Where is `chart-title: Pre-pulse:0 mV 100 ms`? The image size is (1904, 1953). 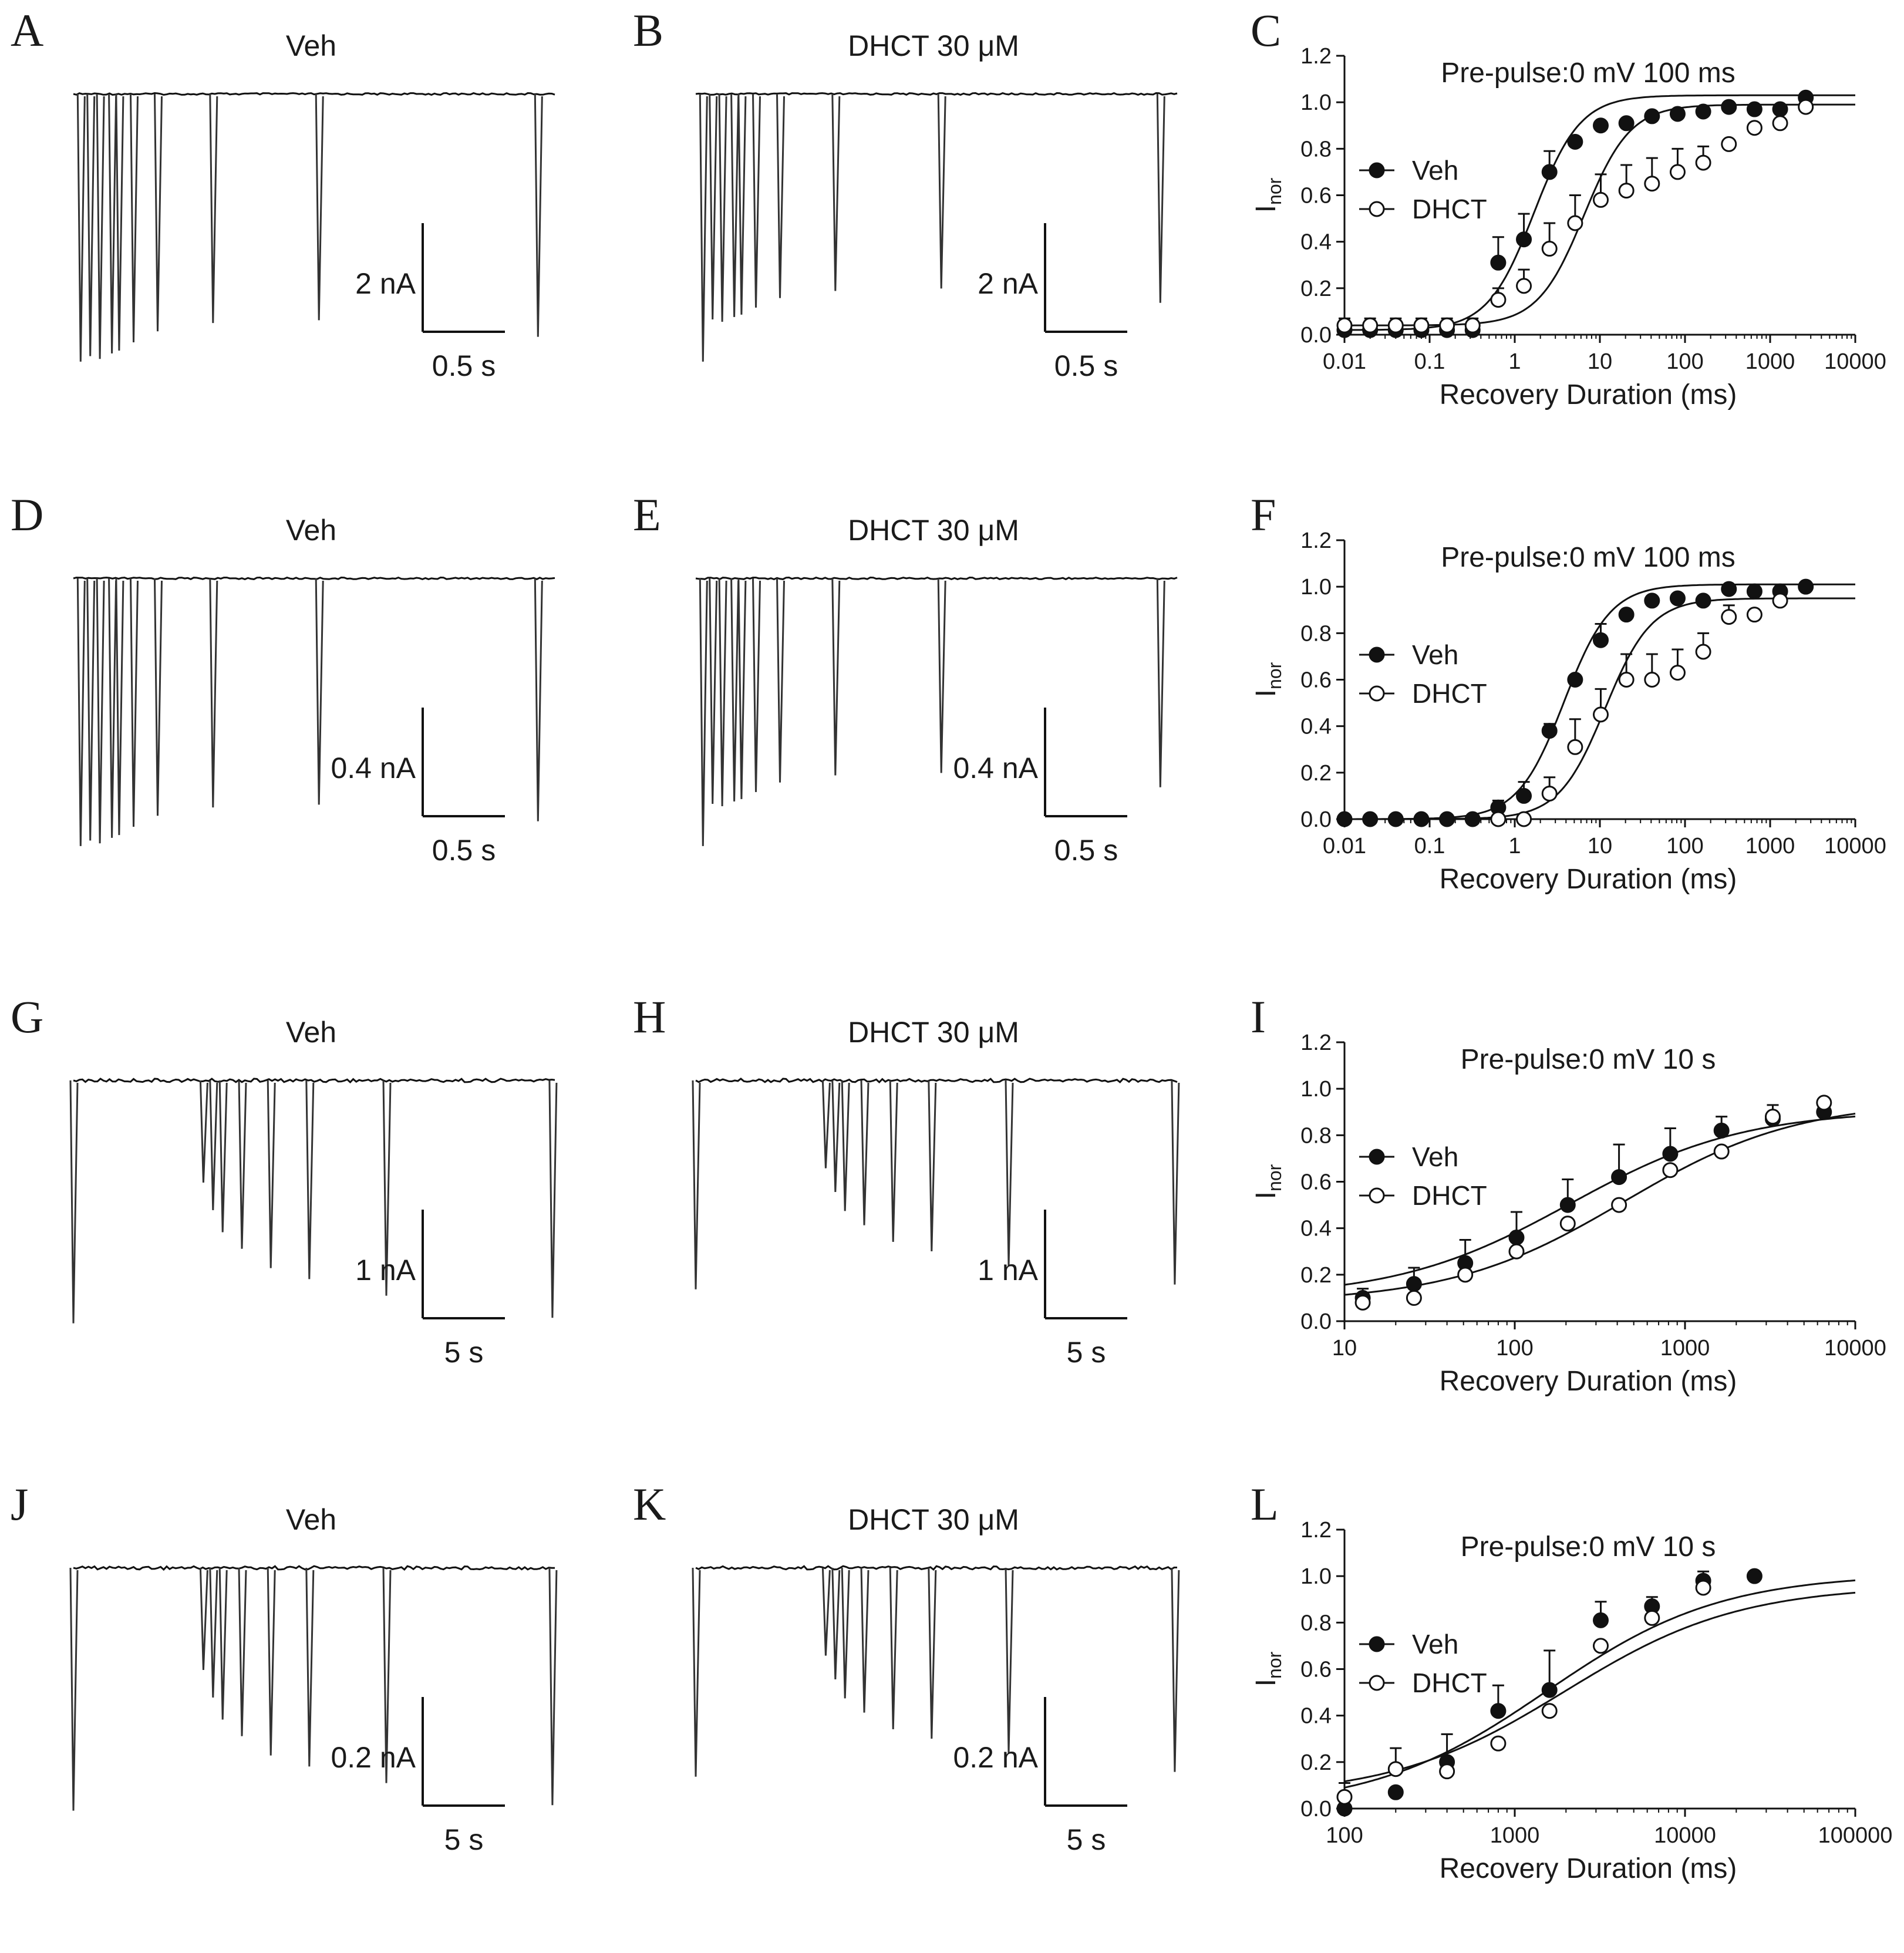
chart-title: Pre-pulse:0 mV 100 ms is located at coordinates (1588, 73).